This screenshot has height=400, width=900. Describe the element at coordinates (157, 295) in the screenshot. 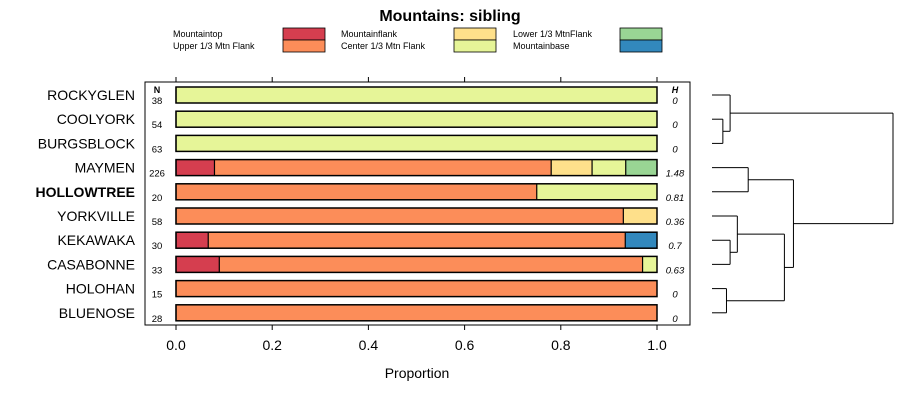

I see `n-value: 15` at that location.